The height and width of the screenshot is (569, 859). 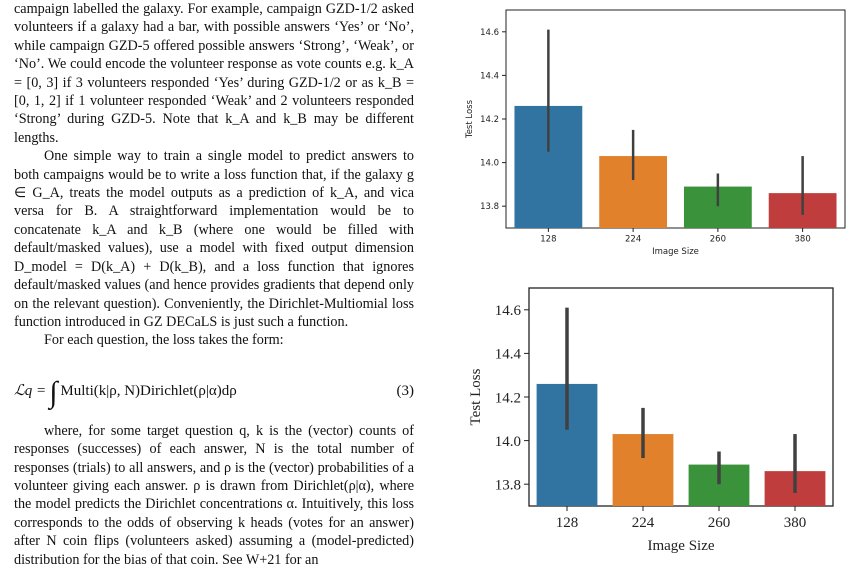 I want to click on equation-body: ℒq = ∫ Multi(k|ρ, N)Dirichlet(ρ|α)dρ, so click(x=125, y=392).